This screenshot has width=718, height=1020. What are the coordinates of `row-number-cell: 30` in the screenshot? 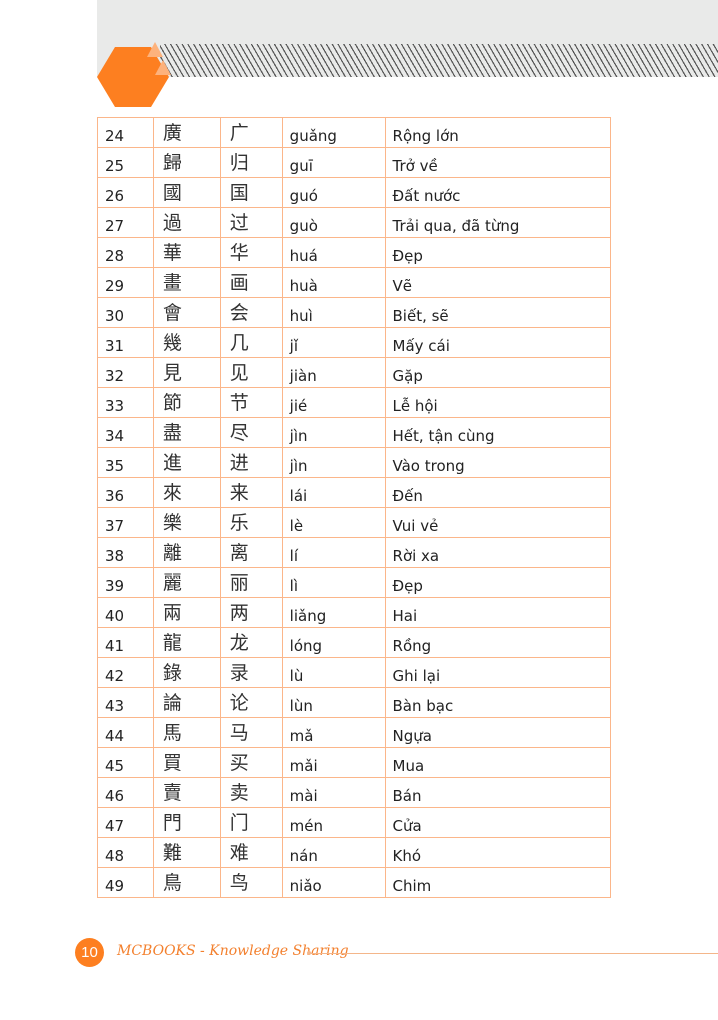 It's located at (125, 312).